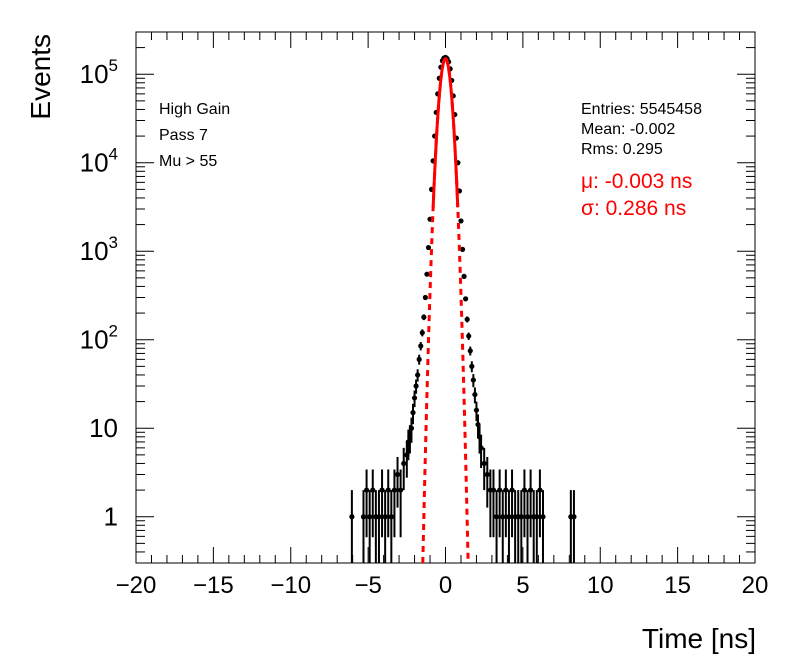 The height and width of the screenshot is (672, 796). I want to click on annotation-pass: Pass 7, so click(183, 135).